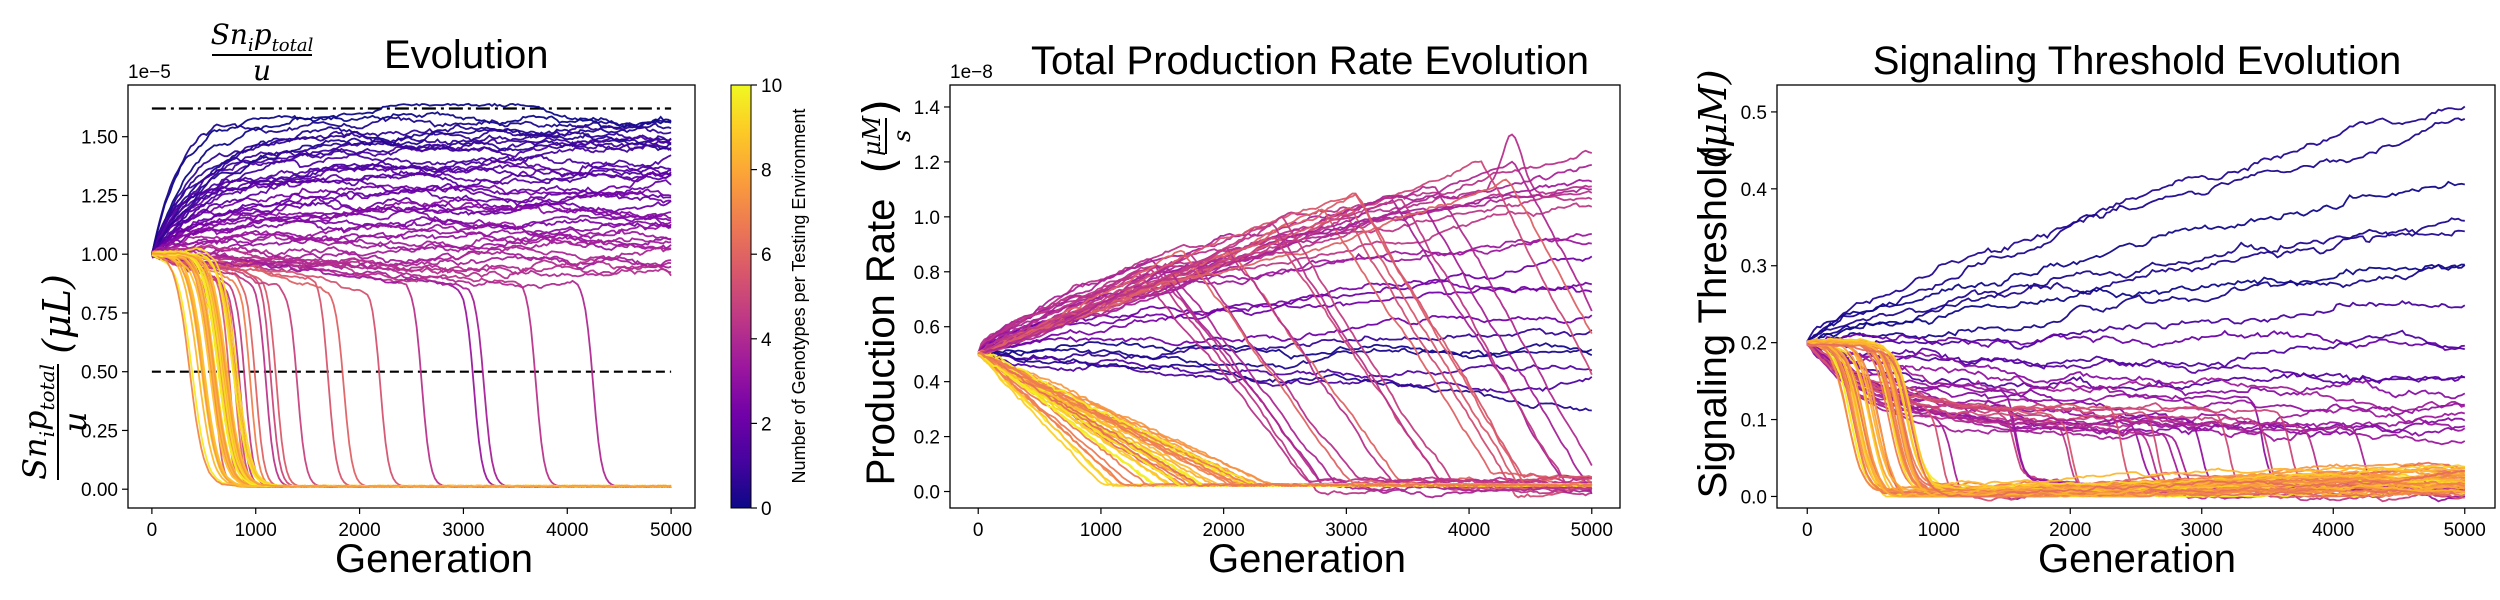 The height and width of the screenshot is (600, 2500). What do you see at coordinates (37, 422) in the screenshot?
I see `ylabel-math-numerator: Sniptotal` at bounding box center [37, 422].